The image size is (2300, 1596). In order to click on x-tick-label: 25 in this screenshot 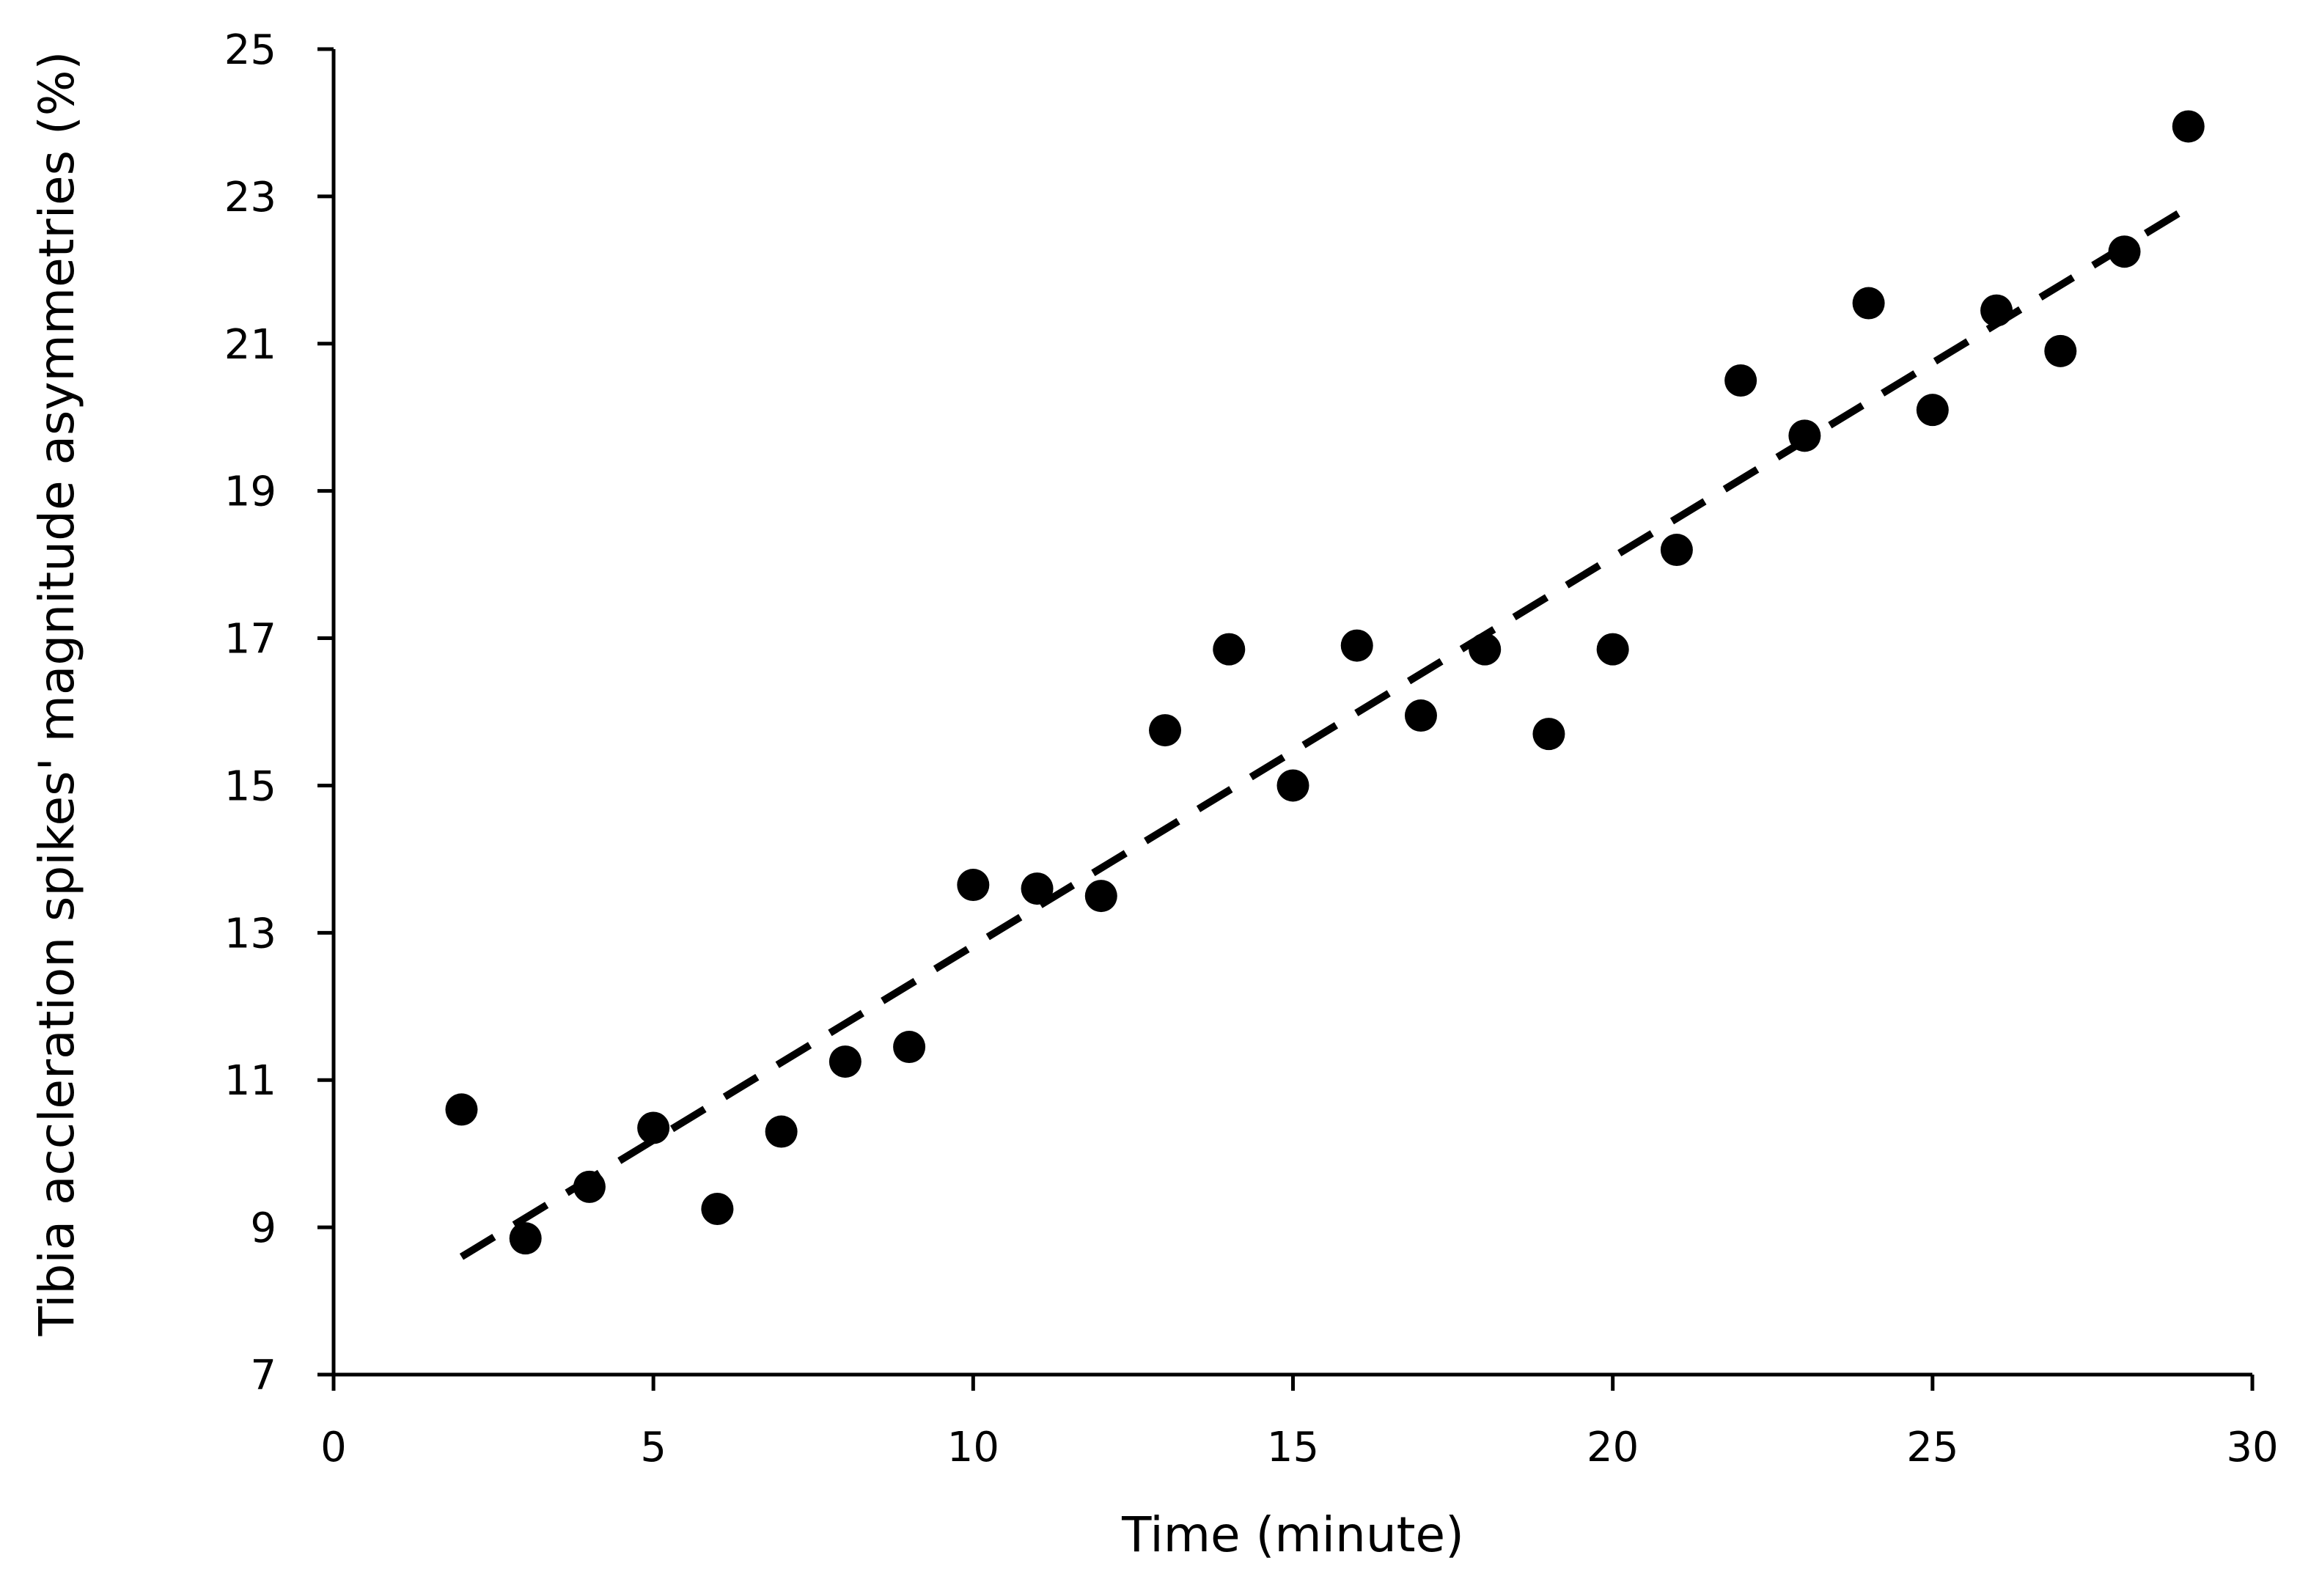, I will do `click(1932, 1447)`.